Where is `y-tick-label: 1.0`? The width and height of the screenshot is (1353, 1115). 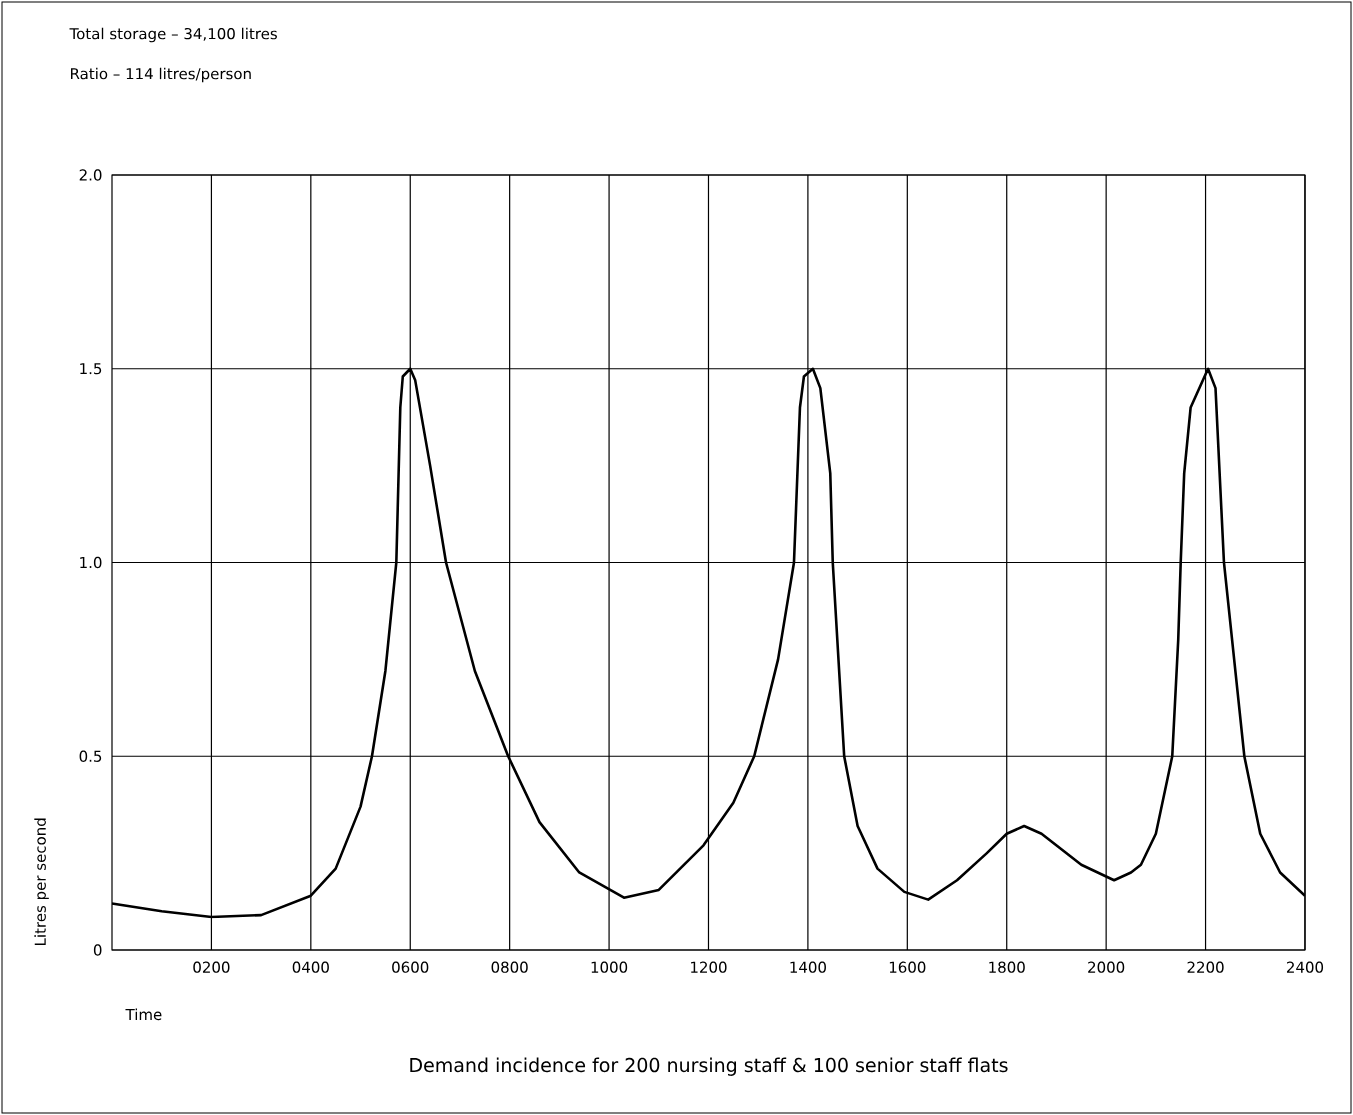 y-tick-label: 1.0 is located at coordinates (91, 562).